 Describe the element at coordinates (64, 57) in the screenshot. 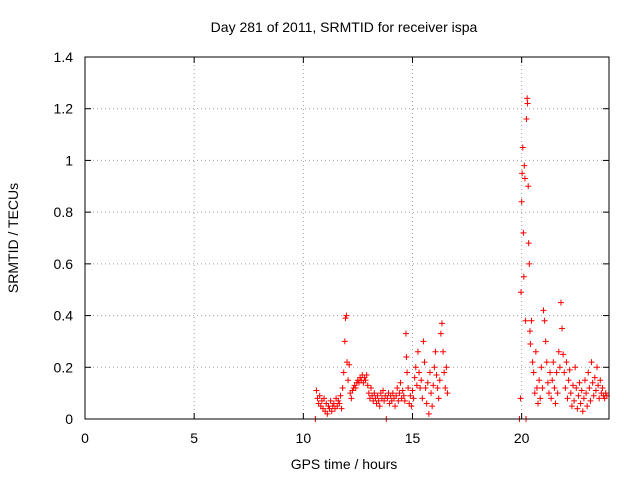

I see `y-tick-label: 1.4` at that location.